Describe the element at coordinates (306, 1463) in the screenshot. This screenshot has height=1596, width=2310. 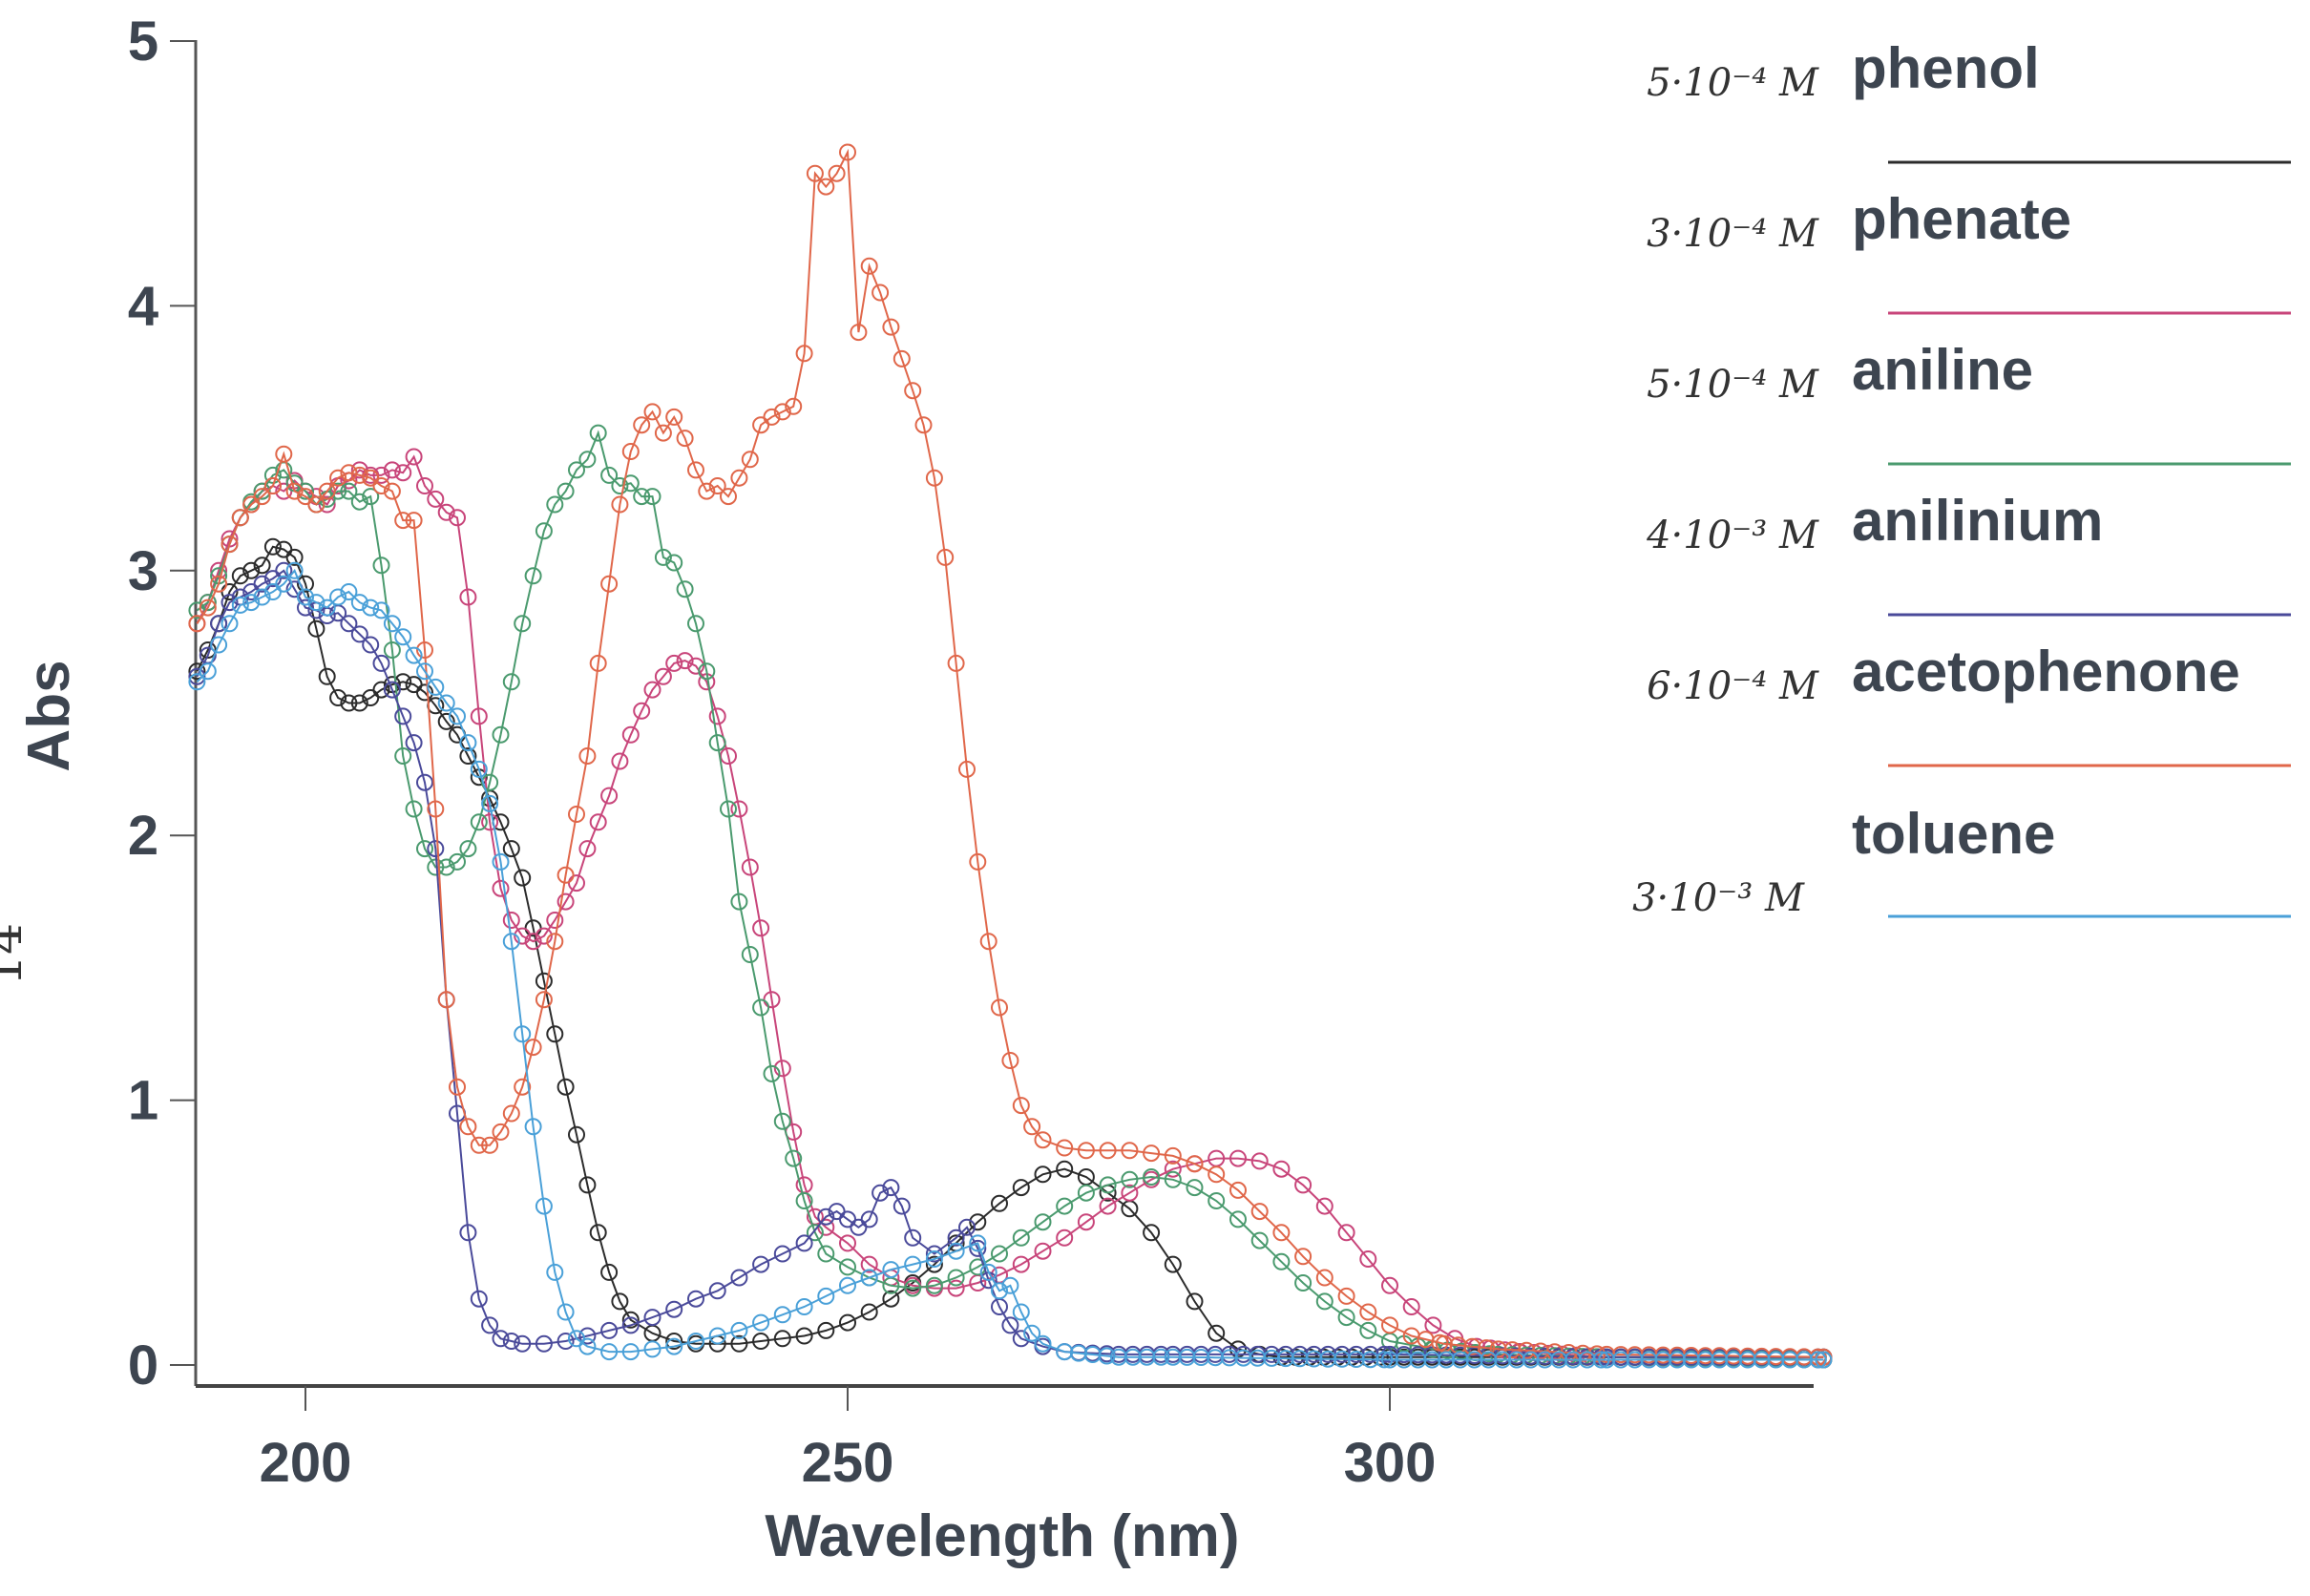
I see `x-tick-label: 200` at that location.